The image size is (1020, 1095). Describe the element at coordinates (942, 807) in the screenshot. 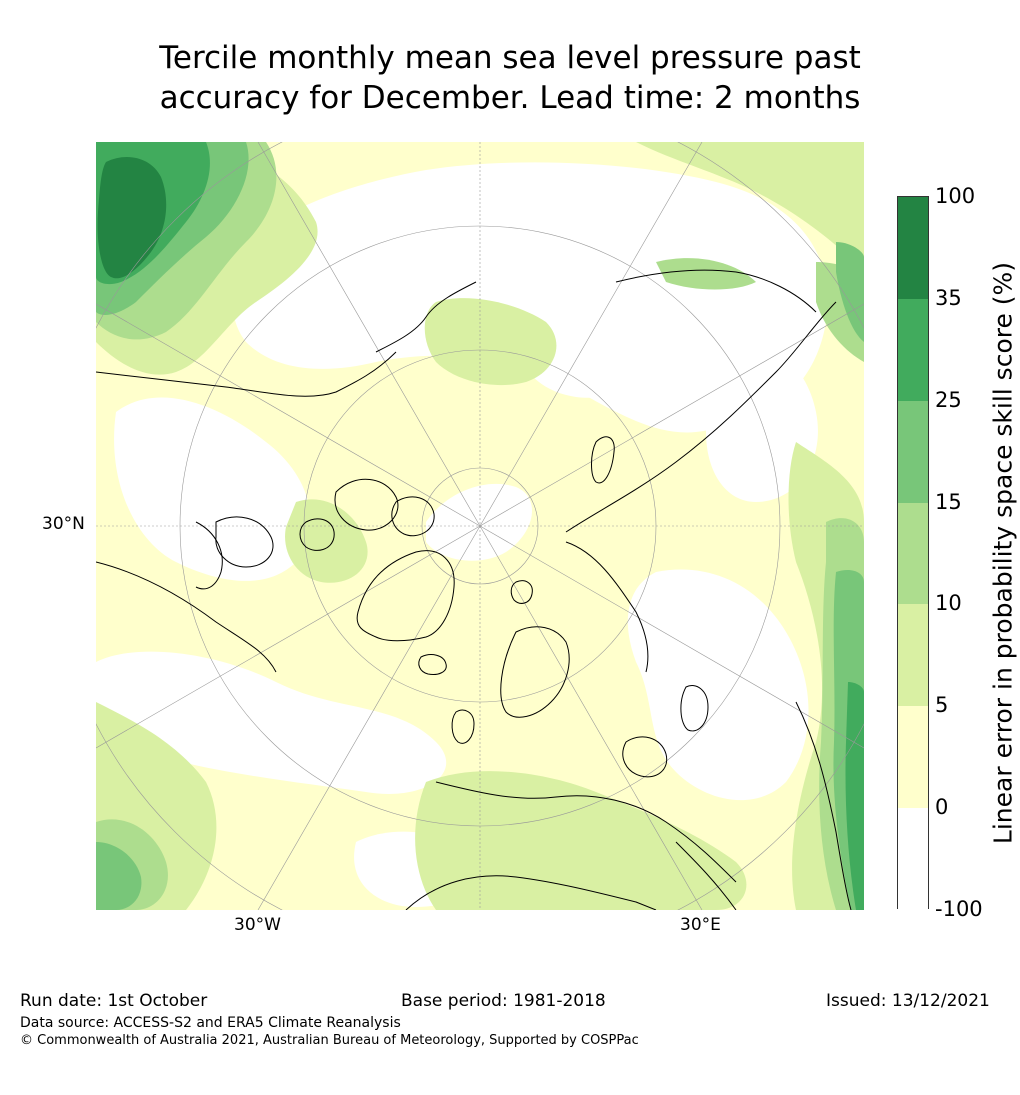

I see `colorbar-tick-label: 0` at that location.